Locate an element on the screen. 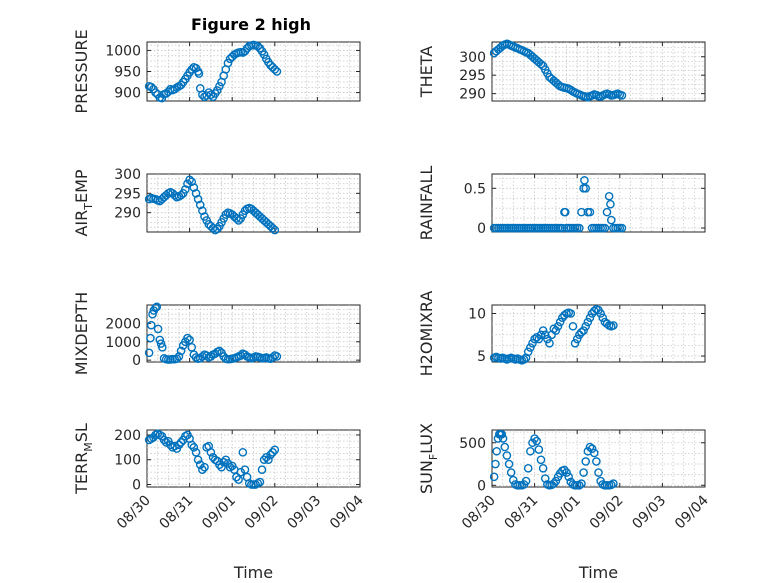 Image resolution: width=778 pixels, height=583 pixels. y-tick-label: 950 is located at coordinates (127, 73).